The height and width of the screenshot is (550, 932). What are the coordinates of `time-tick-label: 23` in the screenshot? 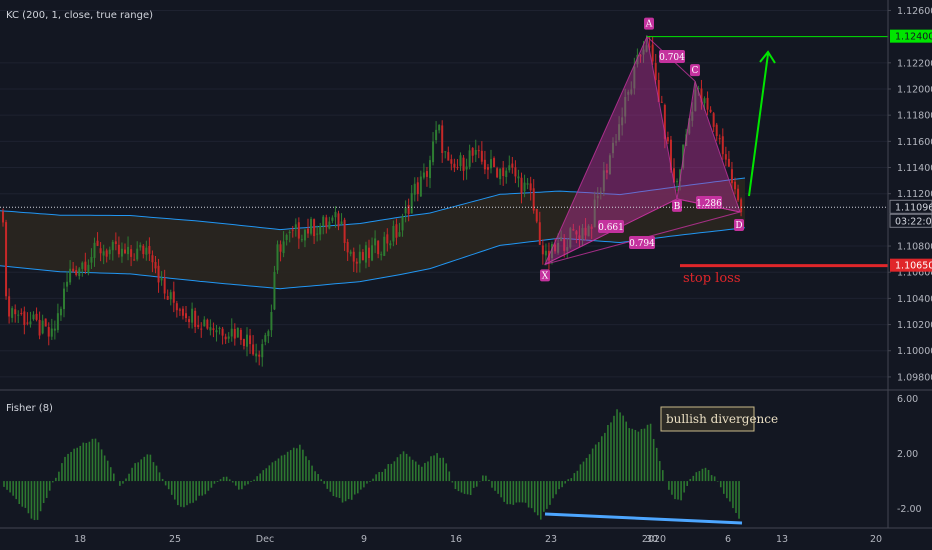 It's located at (551, 539).